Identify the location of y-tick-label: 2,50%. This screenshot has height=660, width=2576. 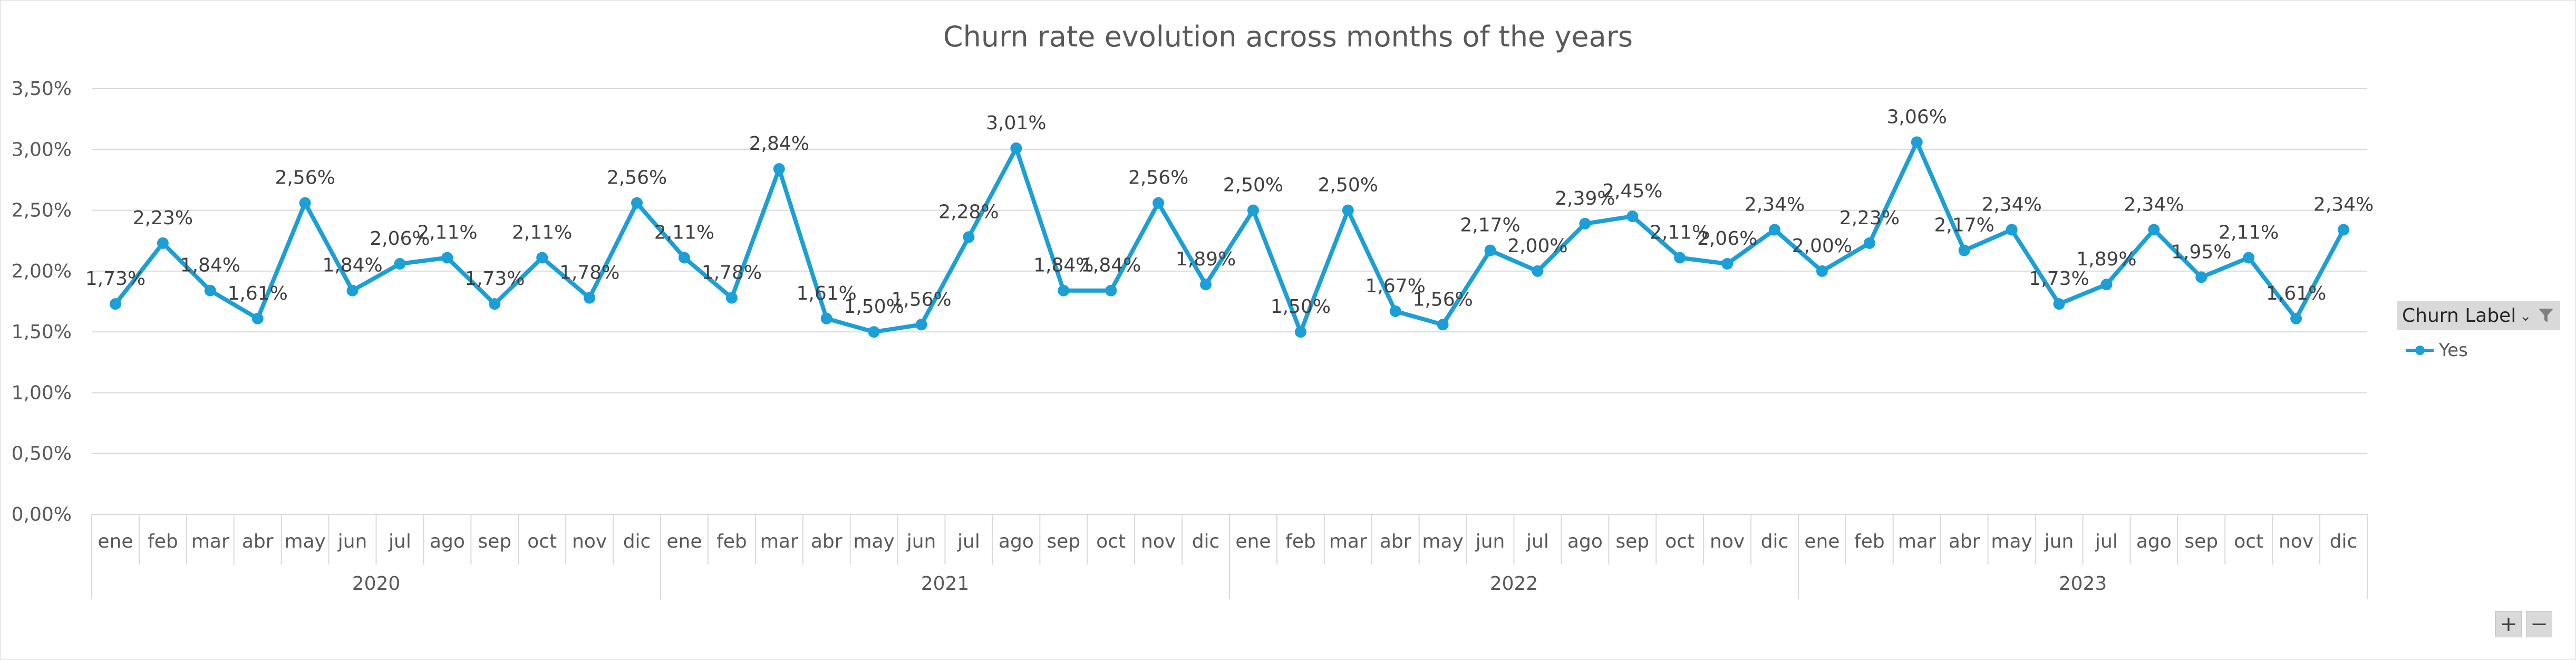
(42, 211).